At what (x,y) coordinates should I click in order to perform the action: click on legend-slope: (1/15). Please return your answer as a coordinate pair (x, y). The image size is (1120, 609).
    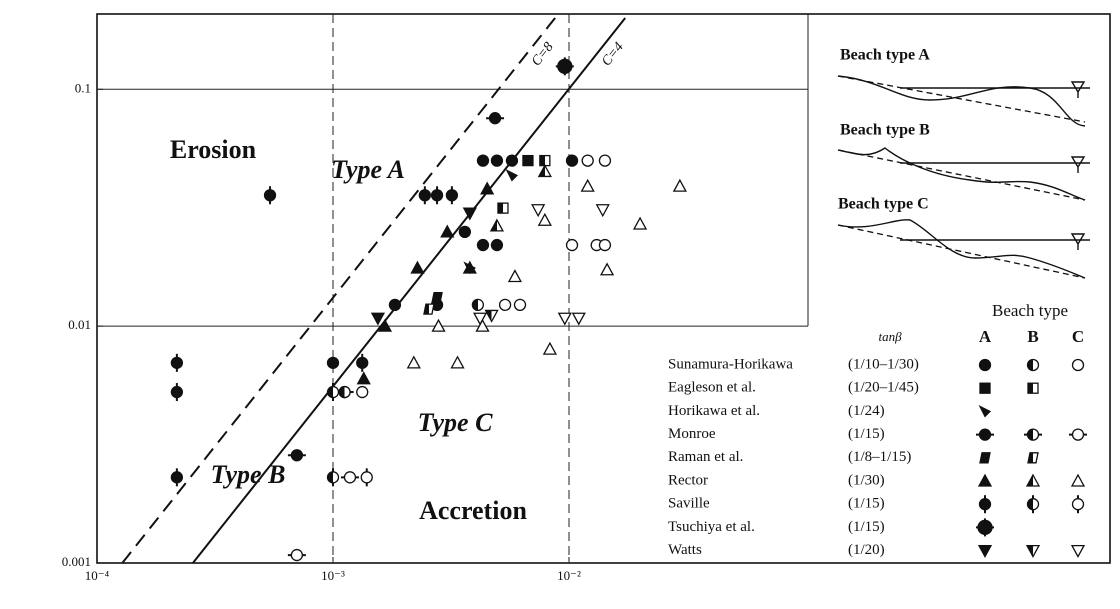
    Looking at the image, I should click on (866, 434).